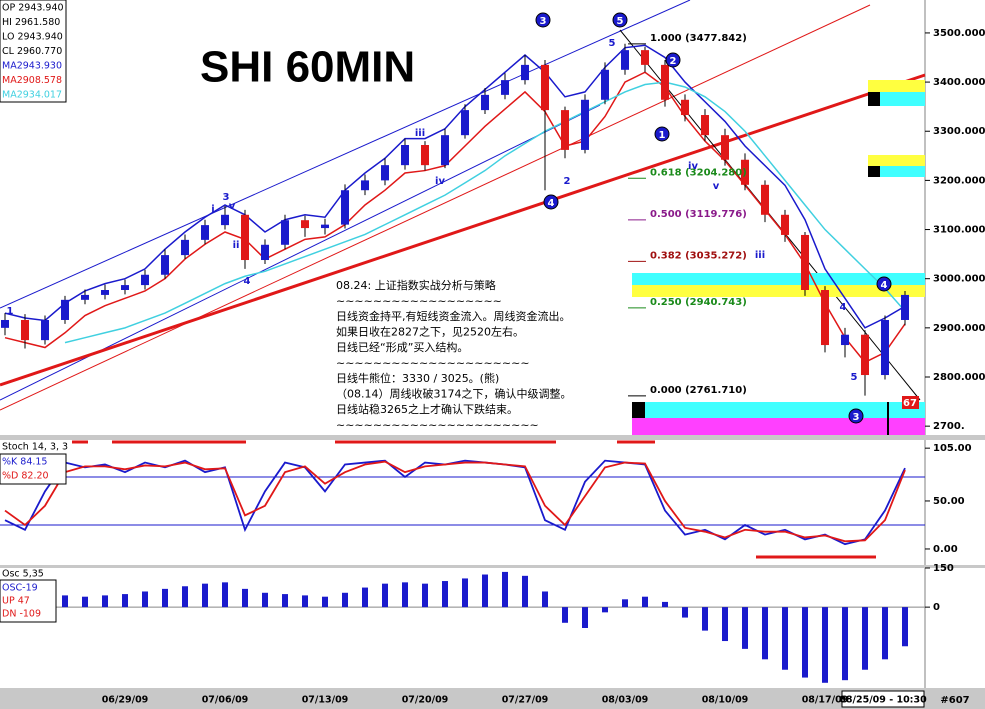  I want to click on legend-entry: UP 47, so click(16, 601).